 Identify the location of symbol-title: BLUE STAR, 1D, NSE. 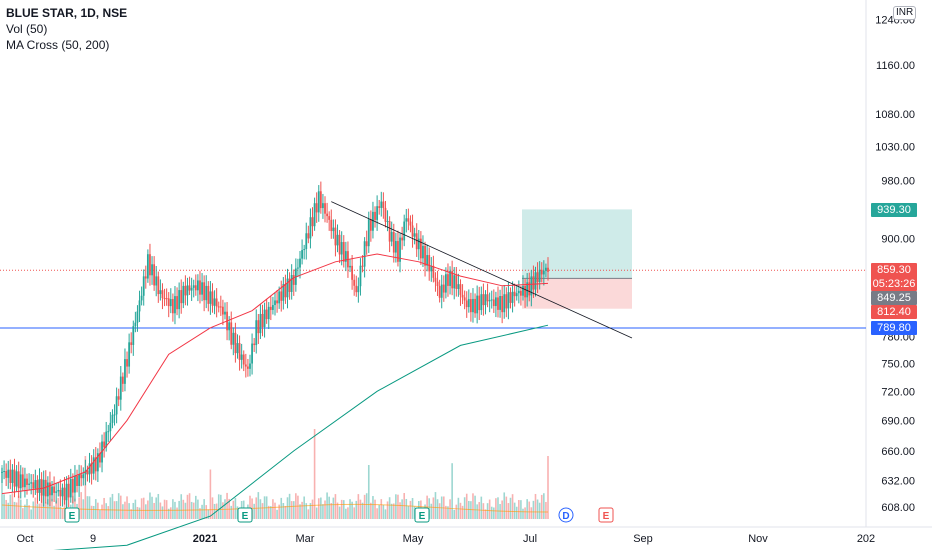
(67, 13).